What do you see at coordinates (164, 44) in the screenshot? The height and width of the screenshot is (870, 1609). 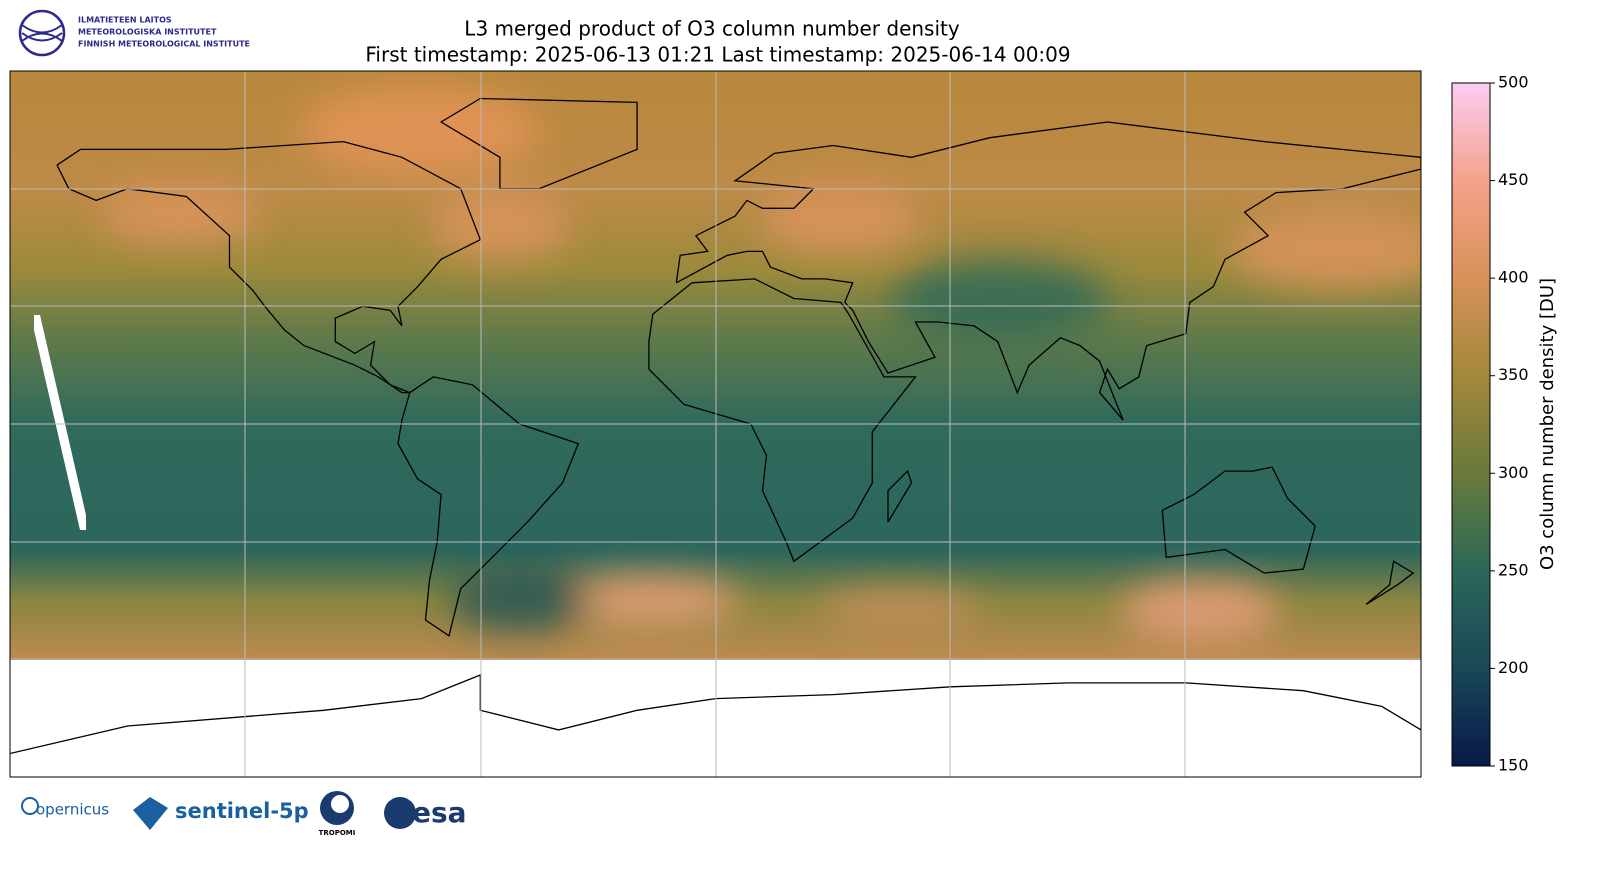 I see `org-line: FINNISH METEOROLOGICAL INSTITUTE` at bounding box center [164, 44].